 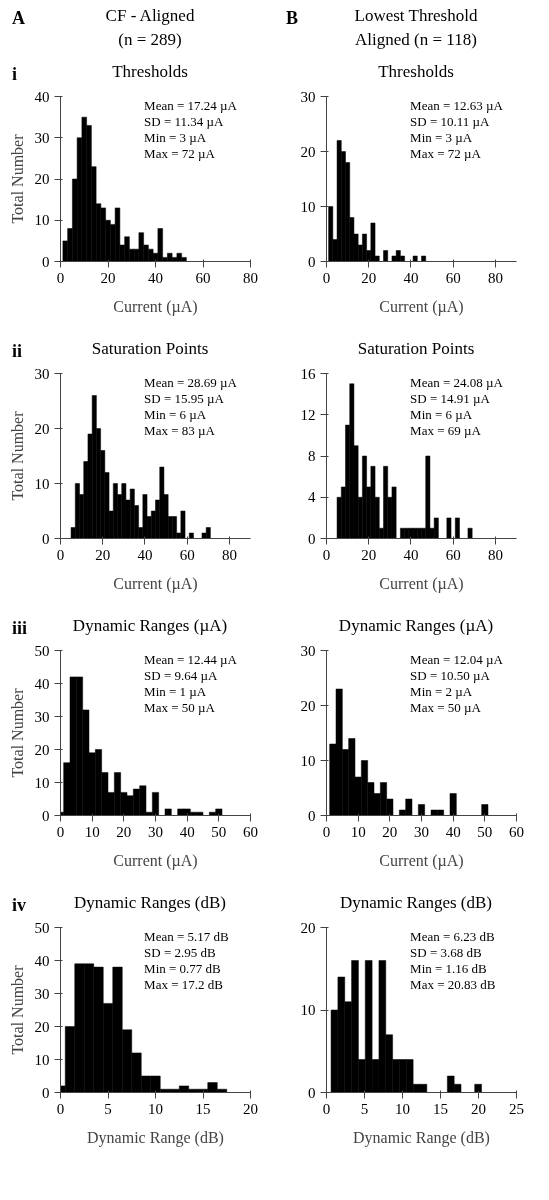 What do you see at coordinates (446, 952) in the screenshot?
I see `annotation: SD = 3.68 dB` at bounding box center [446, 952].